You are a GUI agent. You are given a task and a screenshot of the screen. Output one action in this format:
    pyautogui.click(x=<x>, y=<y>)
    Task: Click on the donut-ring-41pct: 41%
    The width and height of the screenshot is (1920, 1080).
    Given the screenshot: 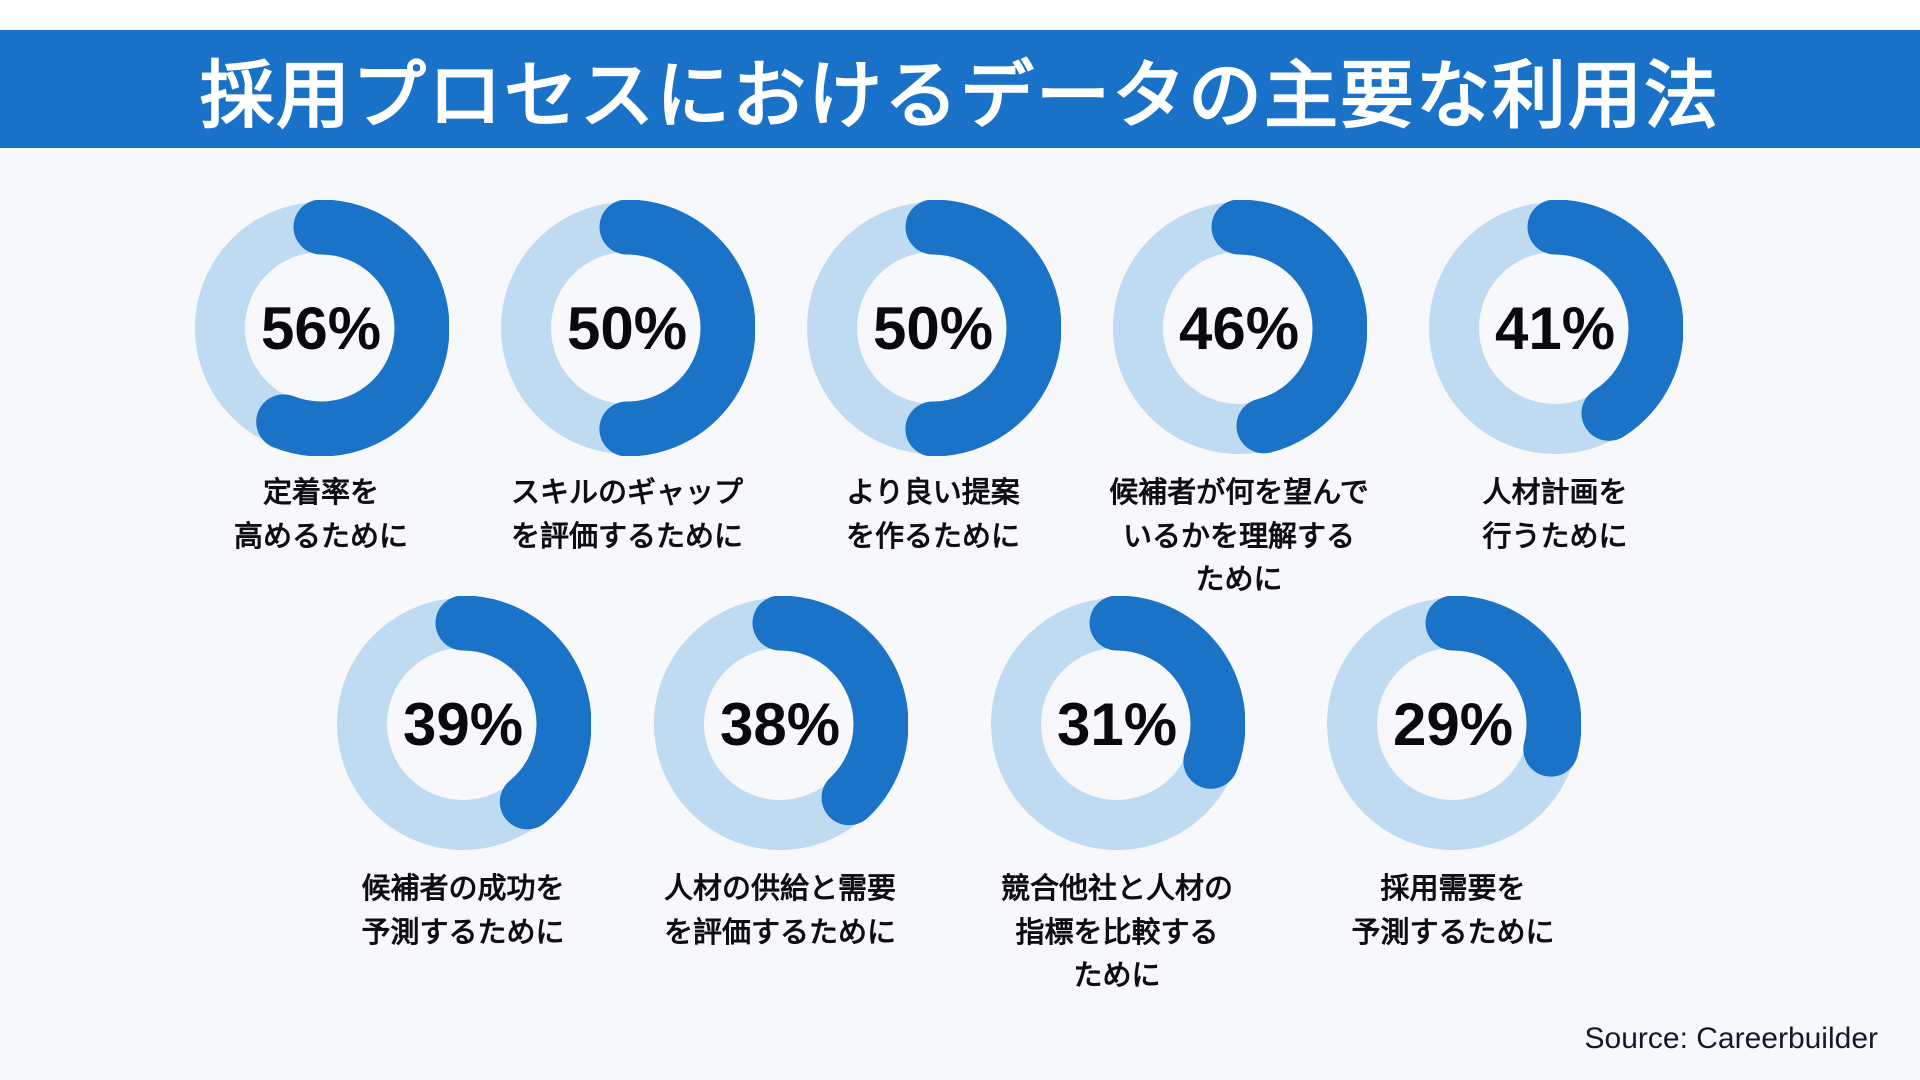 What is the action you would take?
    pyautogui.click(x=1555, y=328)
    